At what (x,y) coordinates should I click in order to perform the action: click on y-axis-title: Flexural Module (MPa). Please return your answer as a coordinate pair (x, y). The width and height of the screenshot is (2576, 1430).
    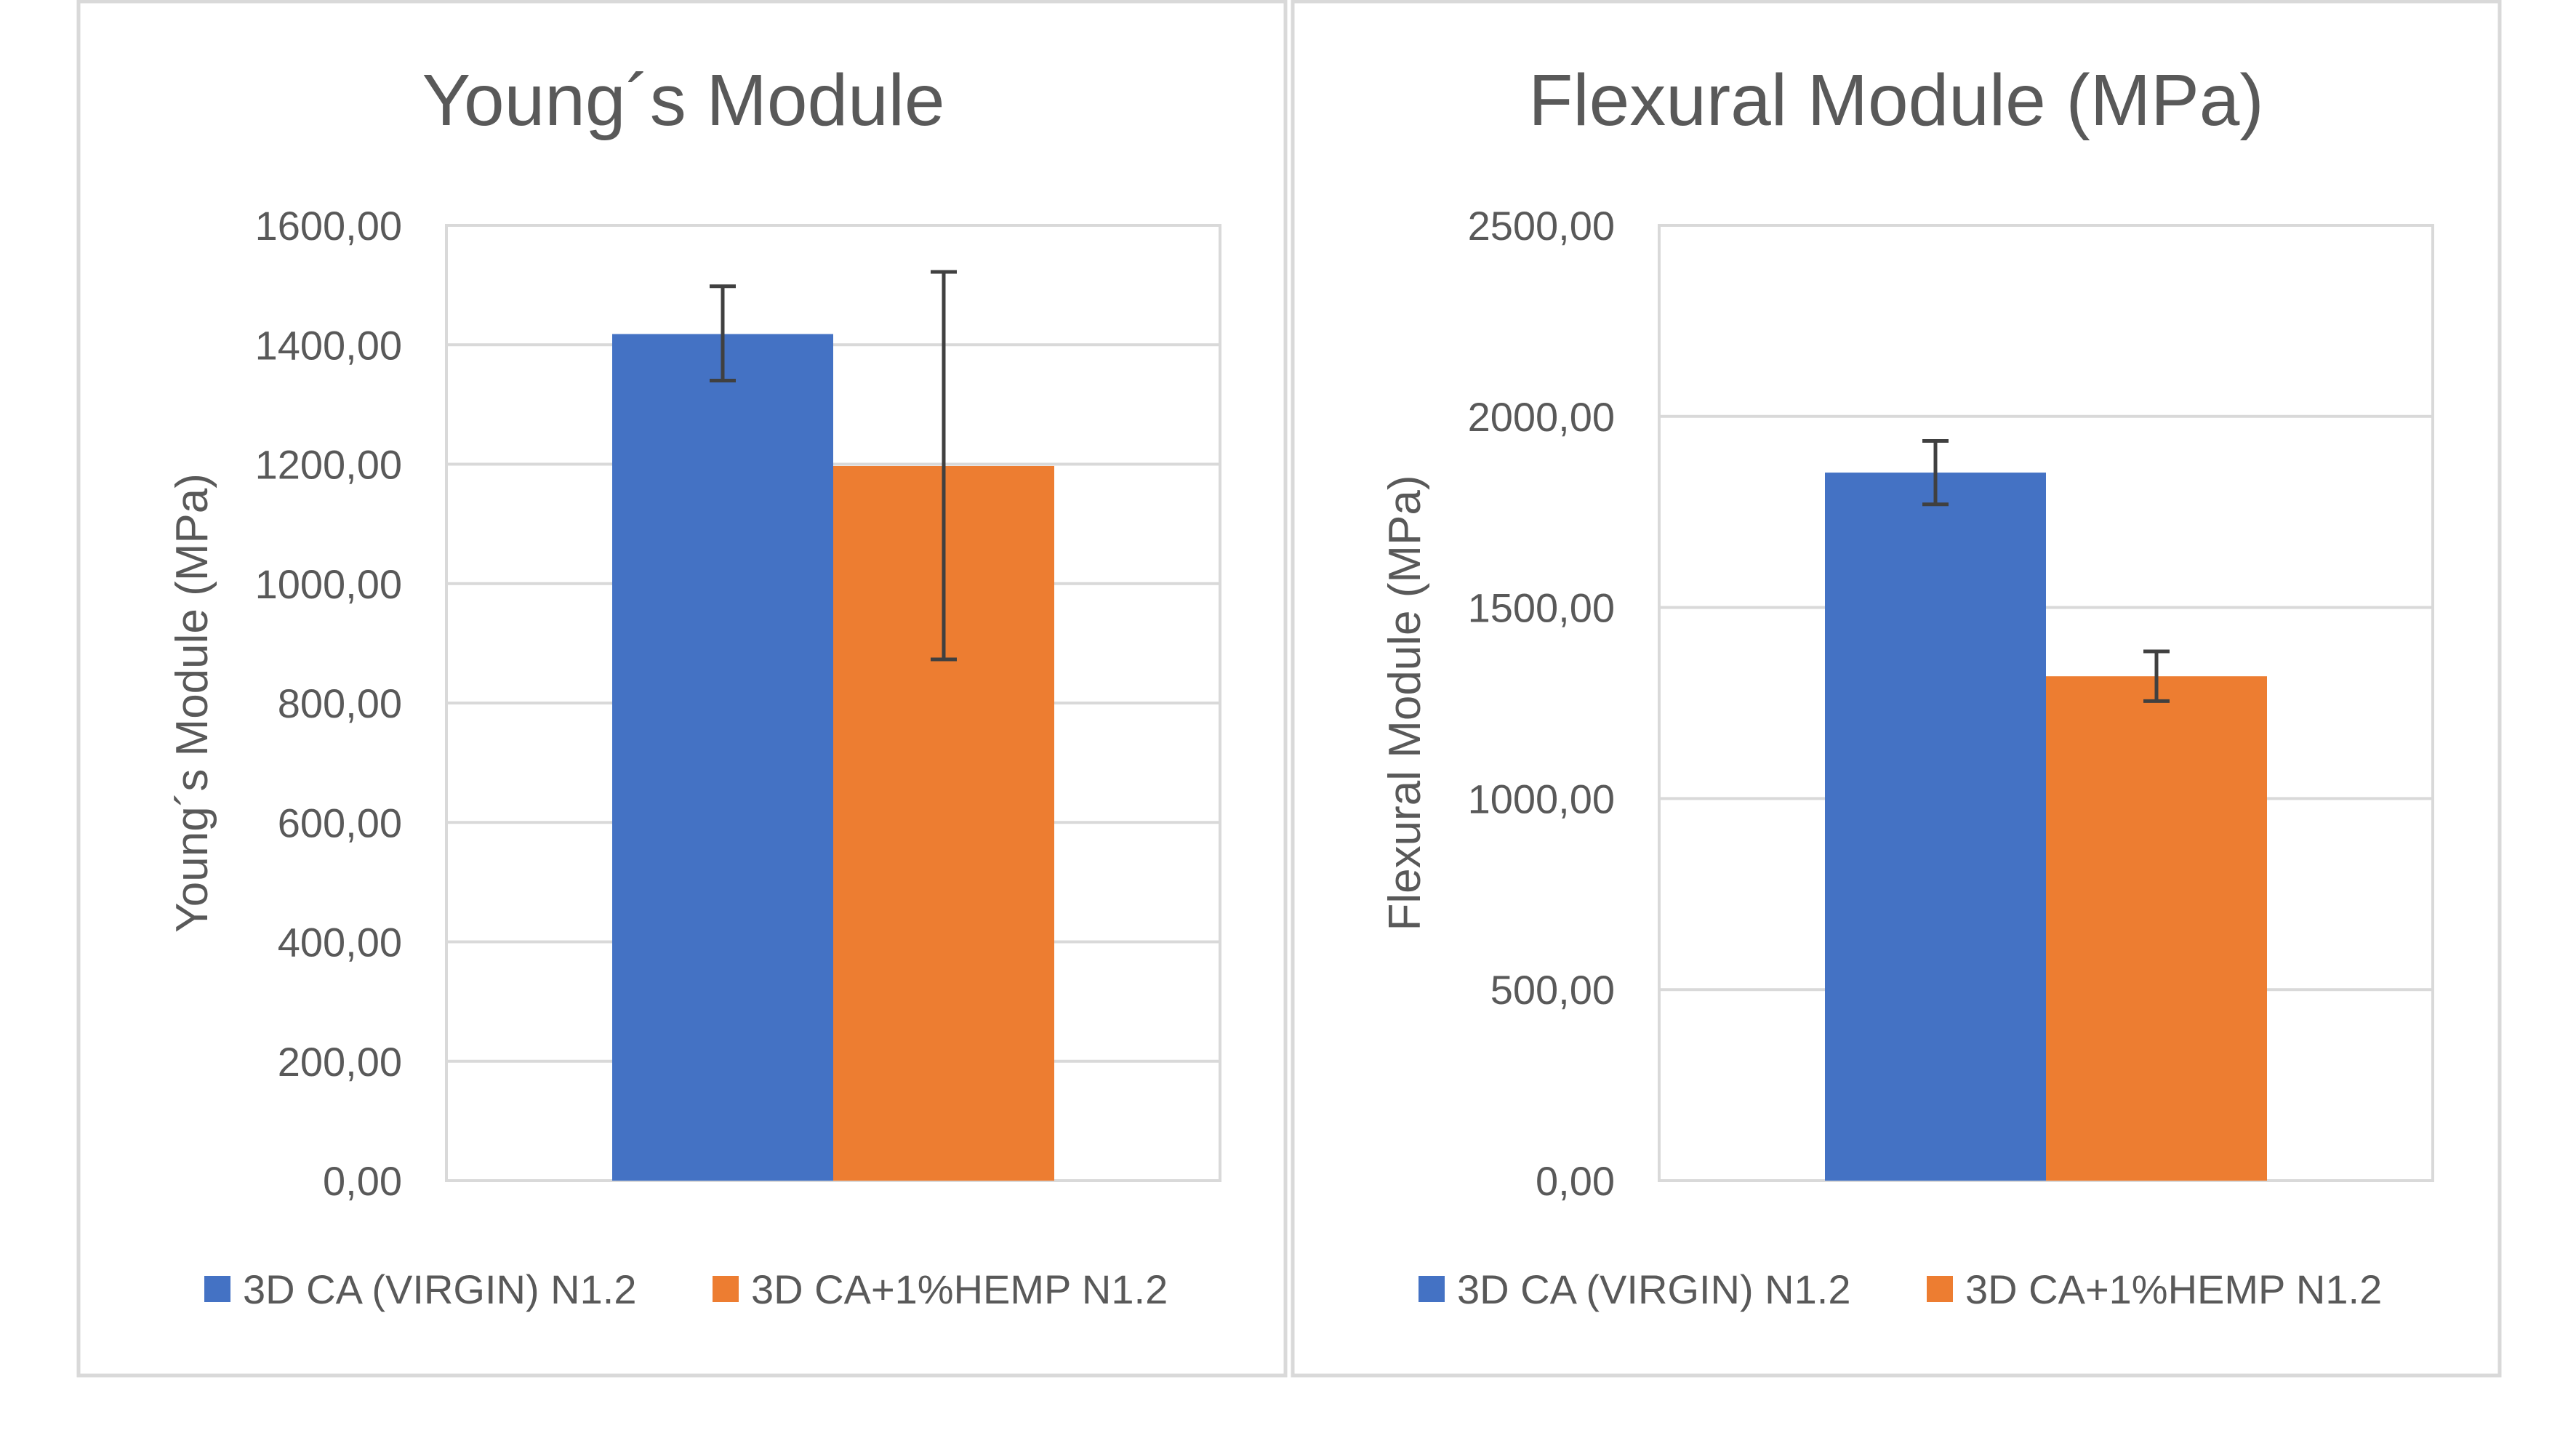
    Looking at the image, I should click on (1405, 703).